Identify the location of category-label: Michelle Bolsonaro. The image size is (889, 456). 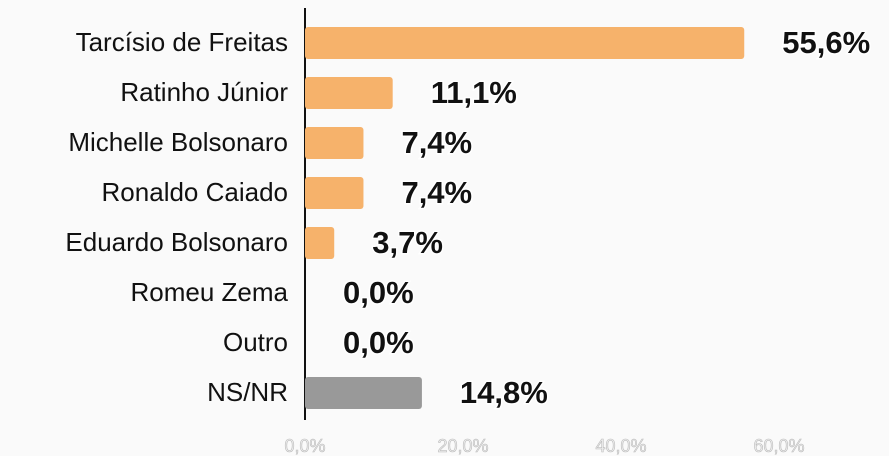
(178, 142).